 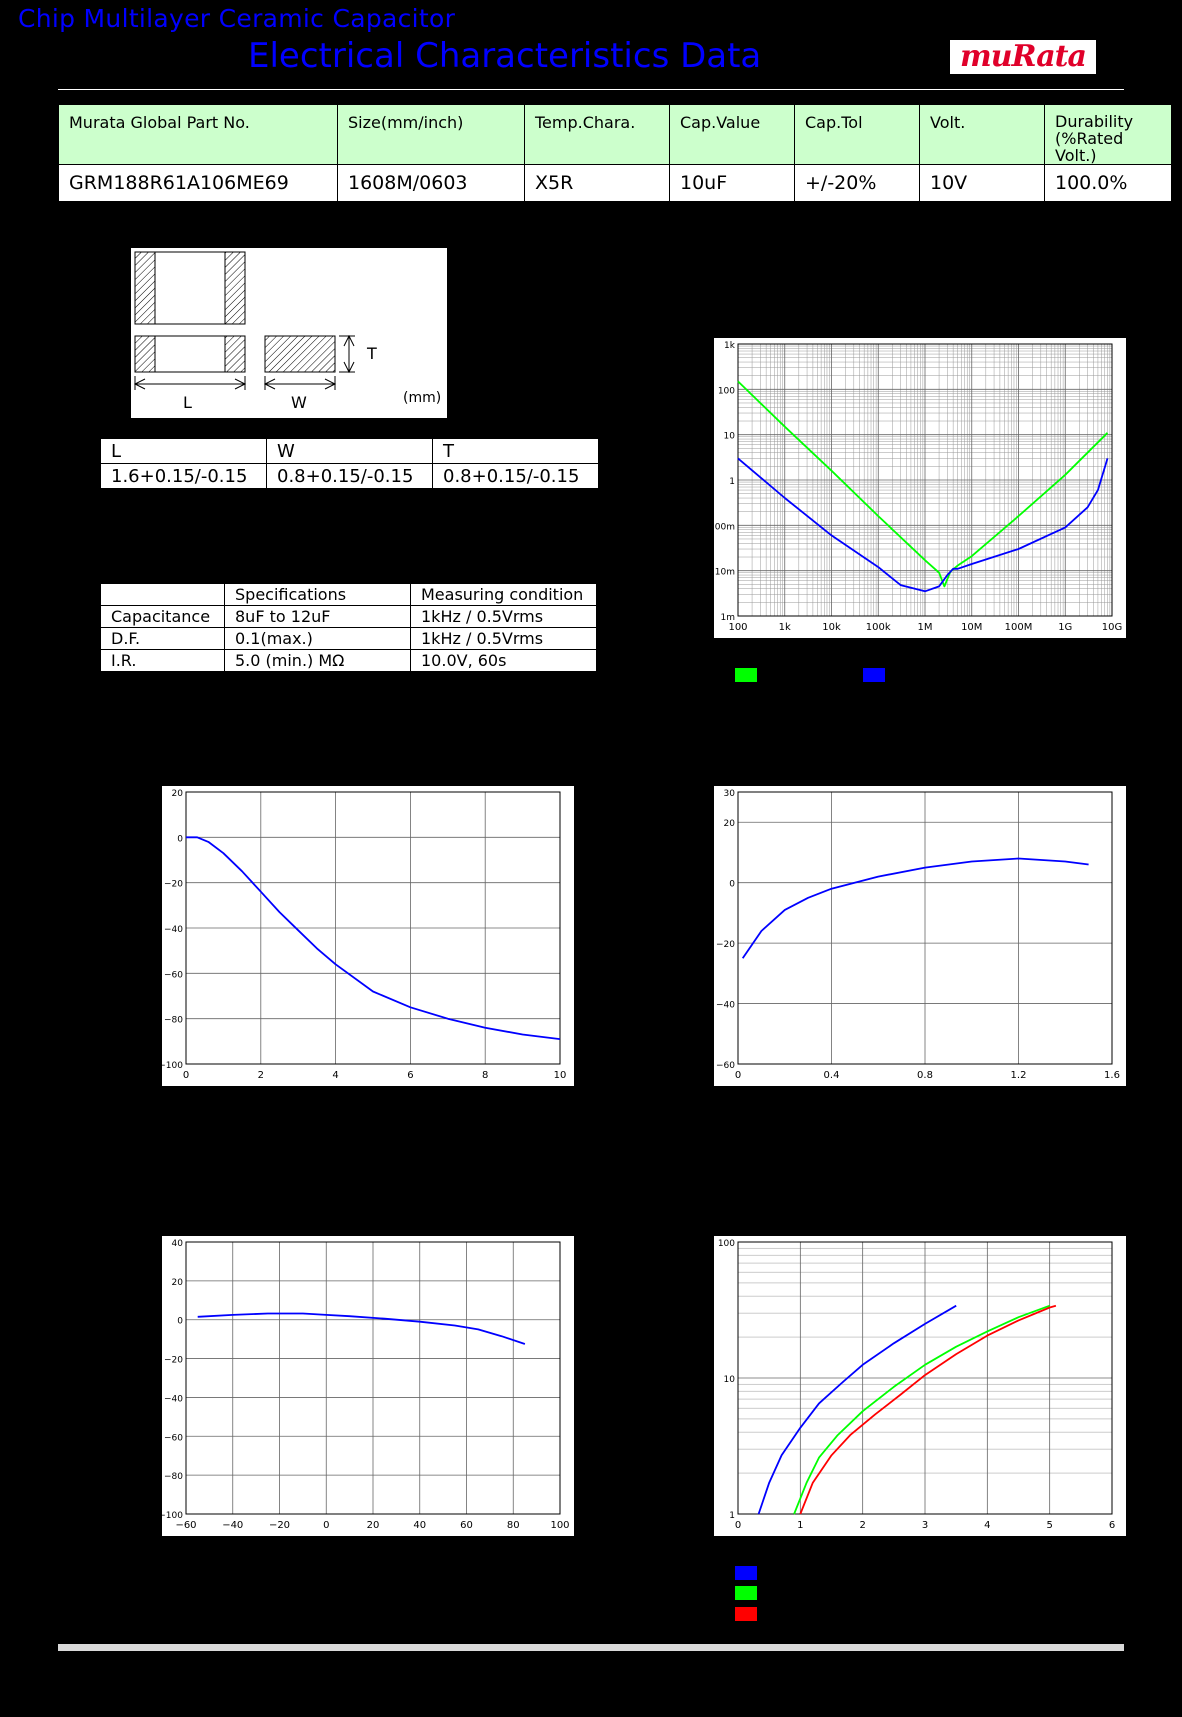 What do you see at coordinates (261, 1075) in the screenshot?
I see `x-tick-label: 2` at bounding box center [261, 1075].